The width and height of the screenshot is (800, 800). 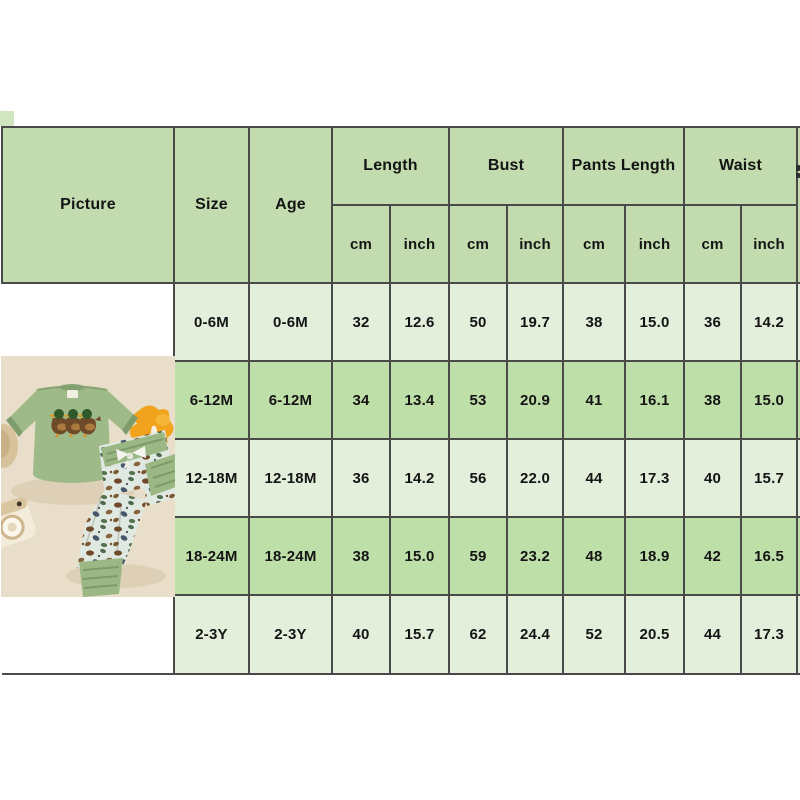 I want to click on length-inch-cell: 13.4, so click(x=419, y=400).